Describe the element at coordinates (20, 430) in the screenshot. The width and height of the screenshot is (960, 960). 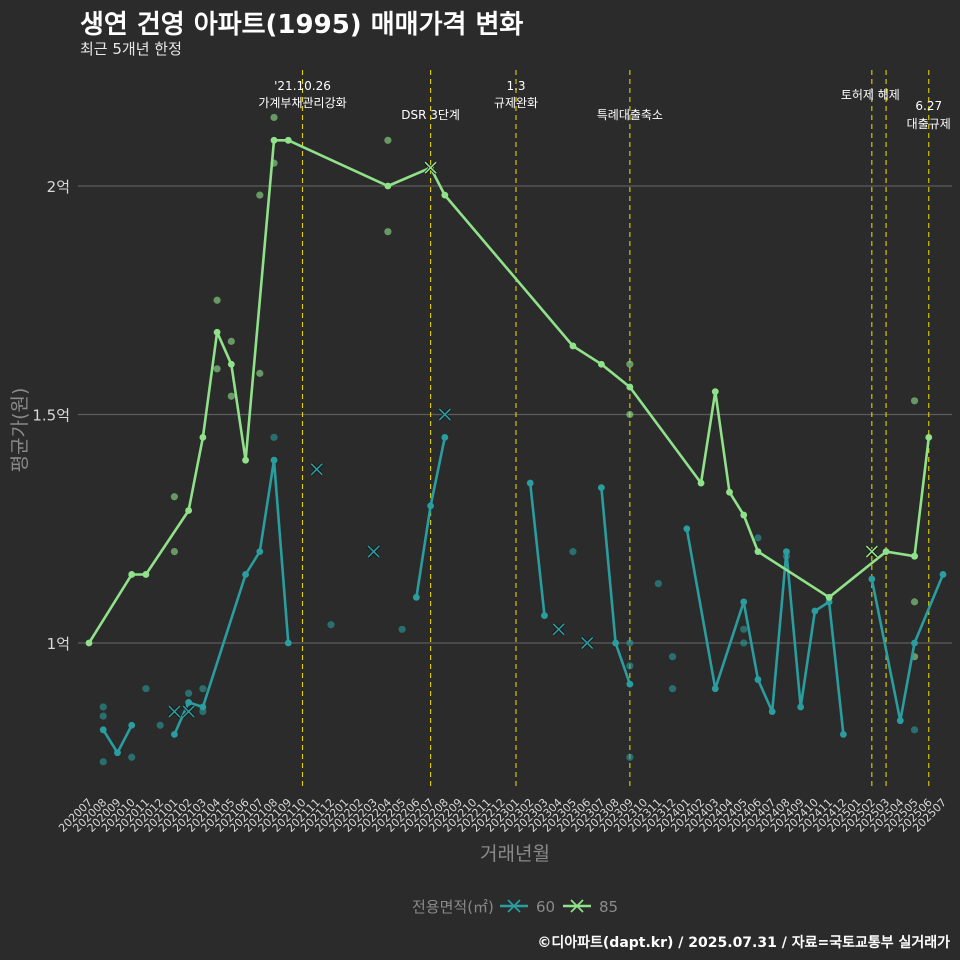
I see `y-axis-label: 평균가(원)` at that location.